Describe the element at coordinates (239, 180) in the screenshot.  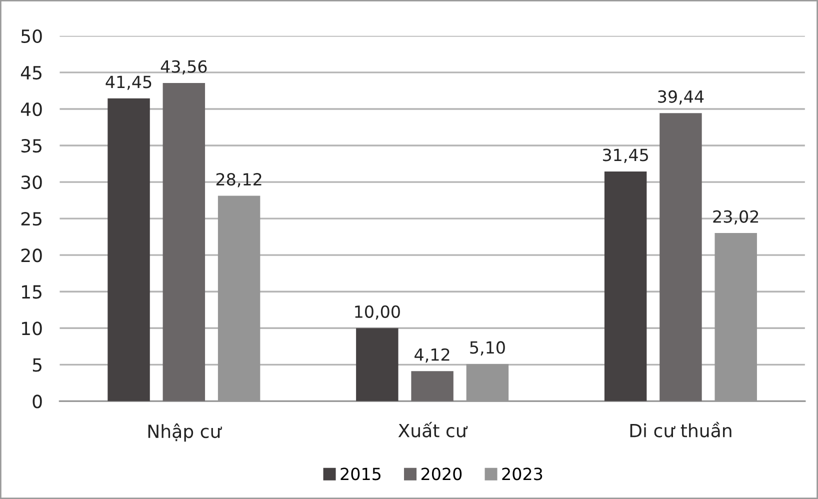
I see `data-label: 28,12` at that location.